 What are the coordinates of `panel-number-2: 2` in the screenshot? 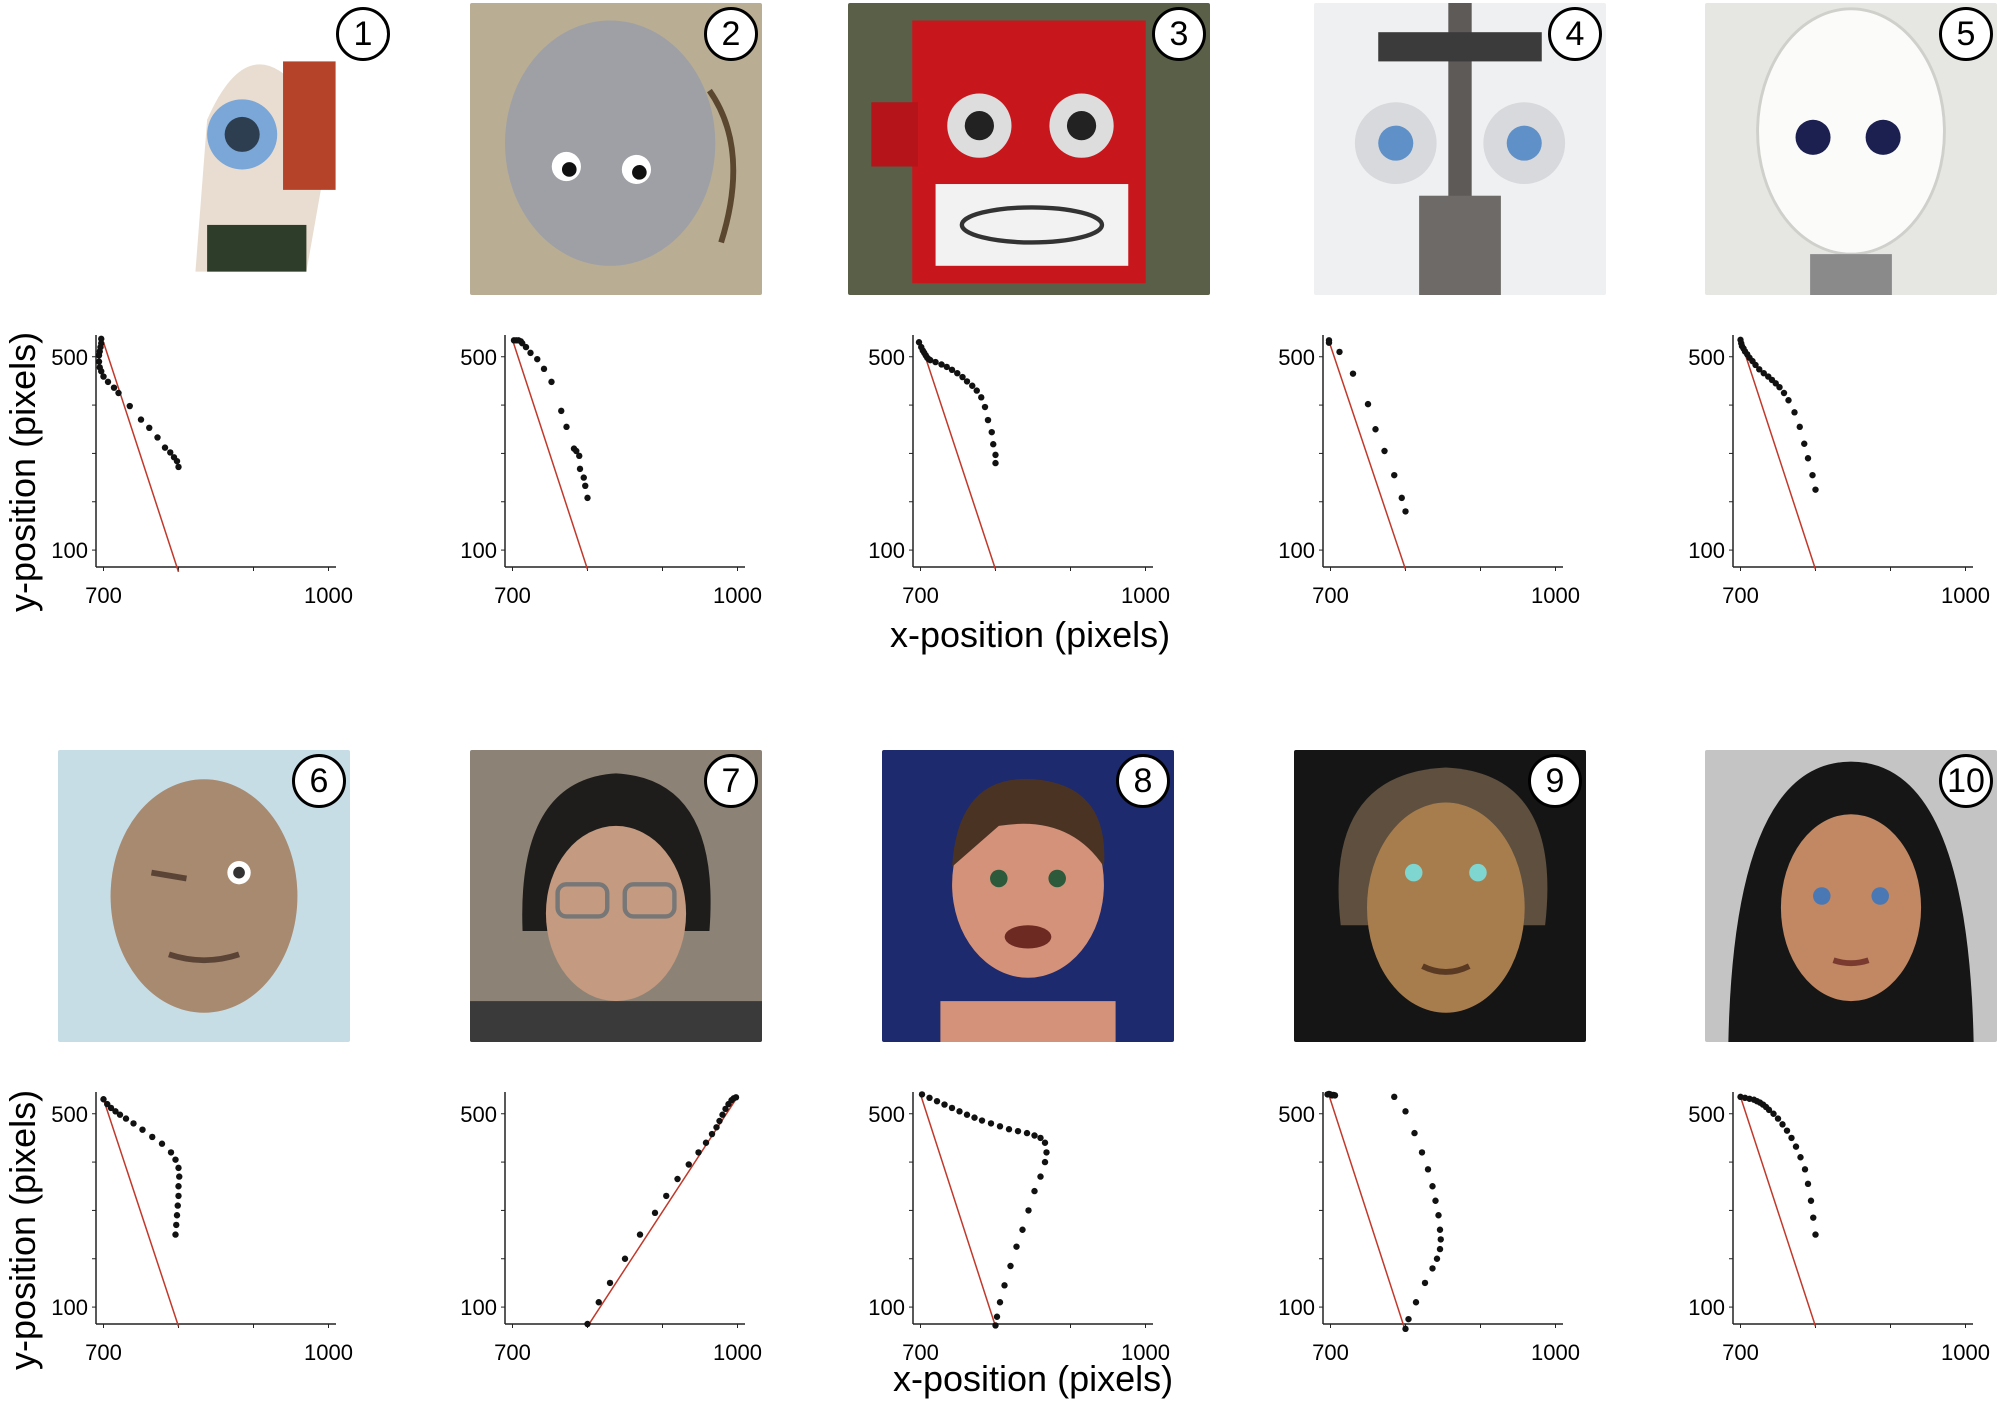 It's located at (731, 34).